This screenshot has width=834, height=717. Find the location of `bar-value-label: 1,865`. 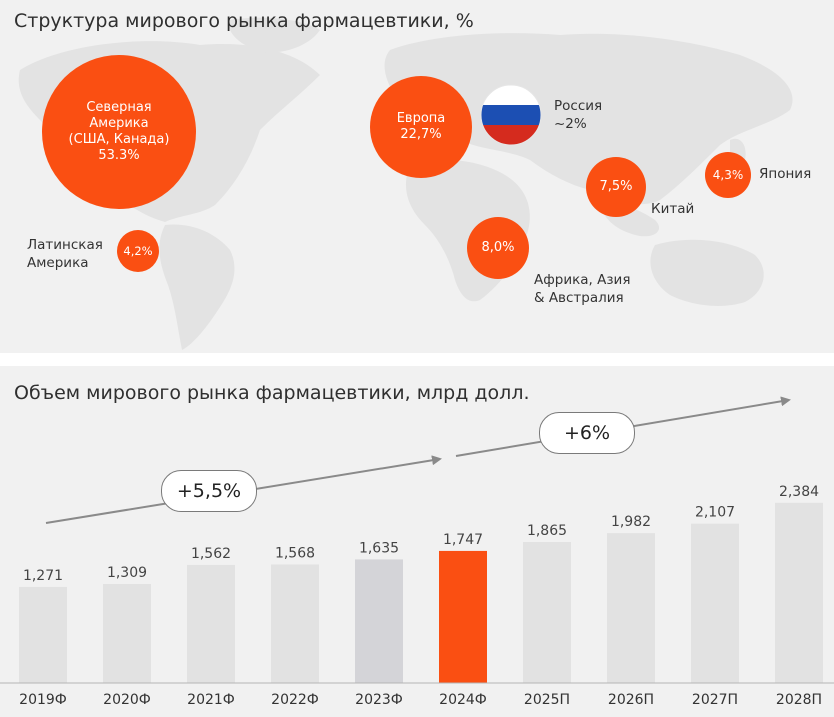

bar-value-label: 1,865 is located at coordinates (547, 531).